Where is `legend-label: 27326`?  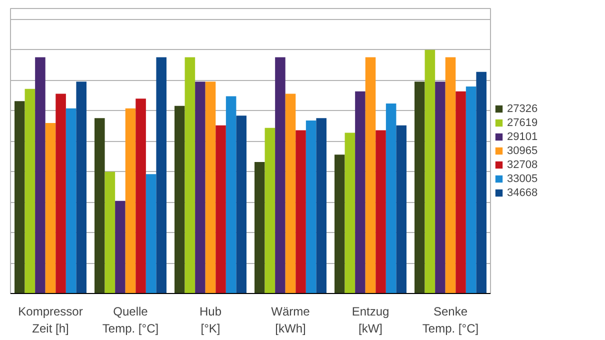 legend-label: 27326 is located at coordinates (522, 108).